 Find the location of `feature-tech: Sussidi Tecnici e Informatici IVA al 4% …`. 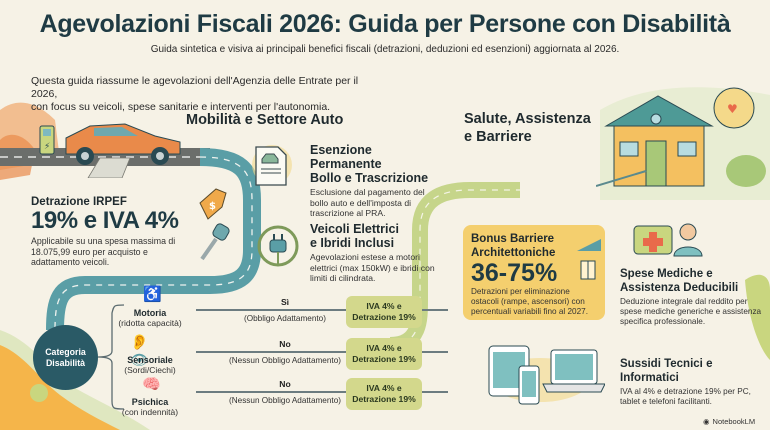

feature-tech: Sussidi Tecnici e Informatici IVA al 4% … is located at coordinates (692, 382).